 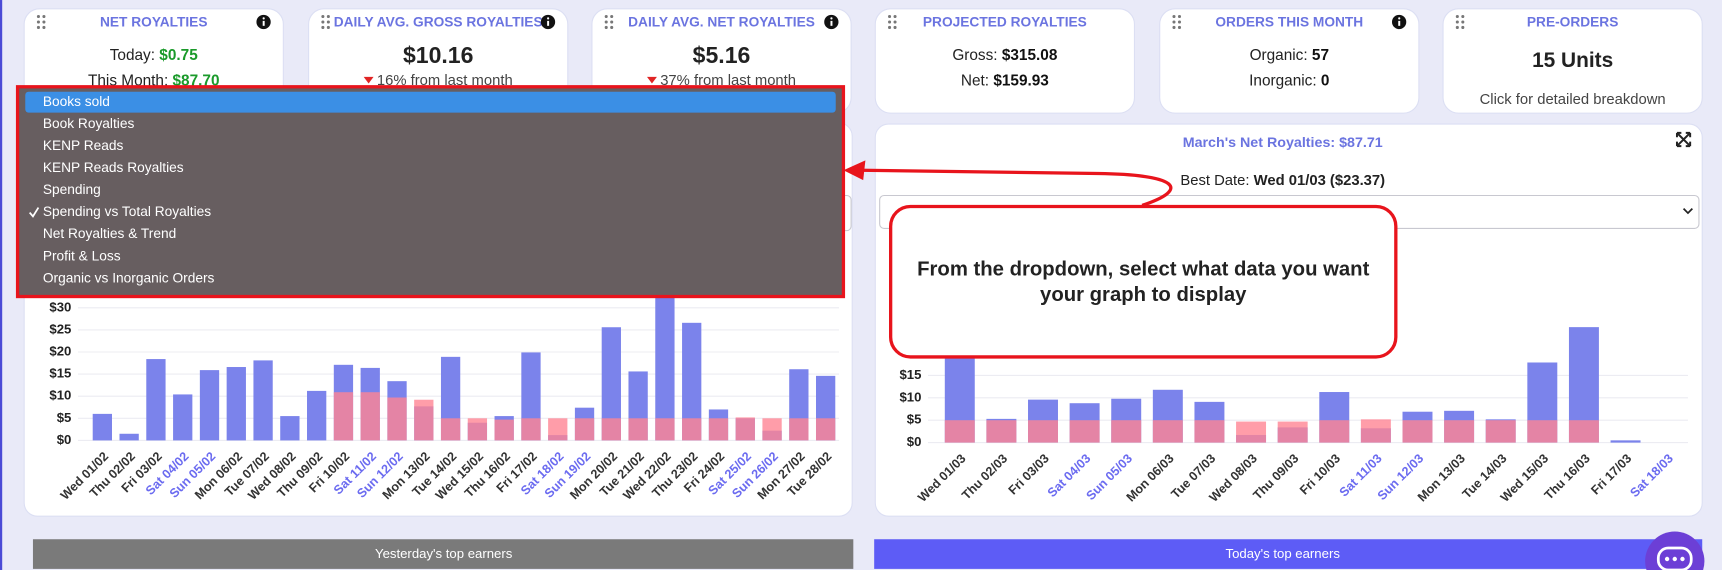 What do you see at coordinates (1572, 22) in the screenshot?
I see `card-title: PRE-ORDERS` at bounding box center [1572, 22].